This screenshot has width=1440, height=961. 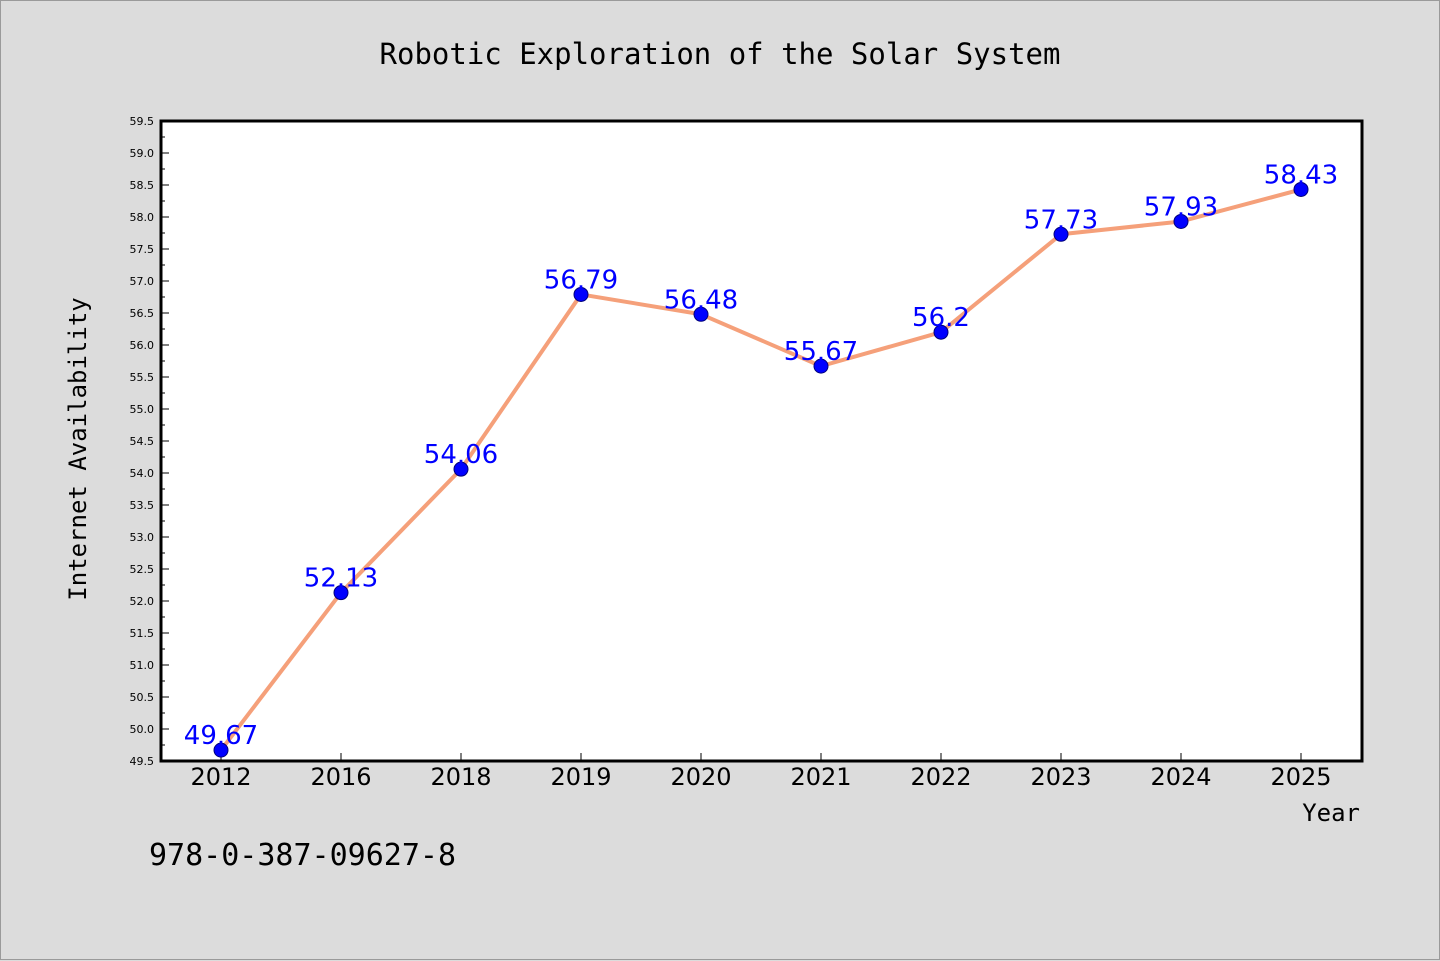 What do you see at coordinates (341, 579) in the screenshot?
I see `data-point-label: 52.13` at bounding box center [341, 579].